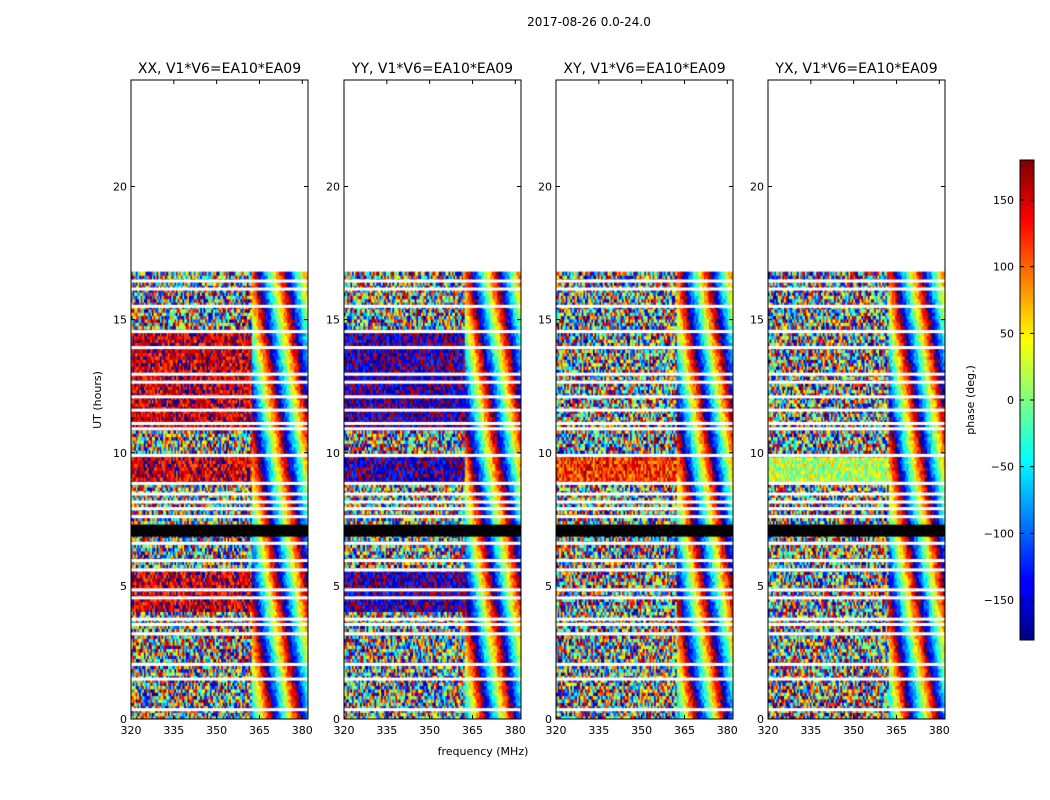 Image resolution: width=1050 pixels, height=800 pixels. I want to click on panel-title: XX, V1*V6=EA10*EA09, so click(219, 69).